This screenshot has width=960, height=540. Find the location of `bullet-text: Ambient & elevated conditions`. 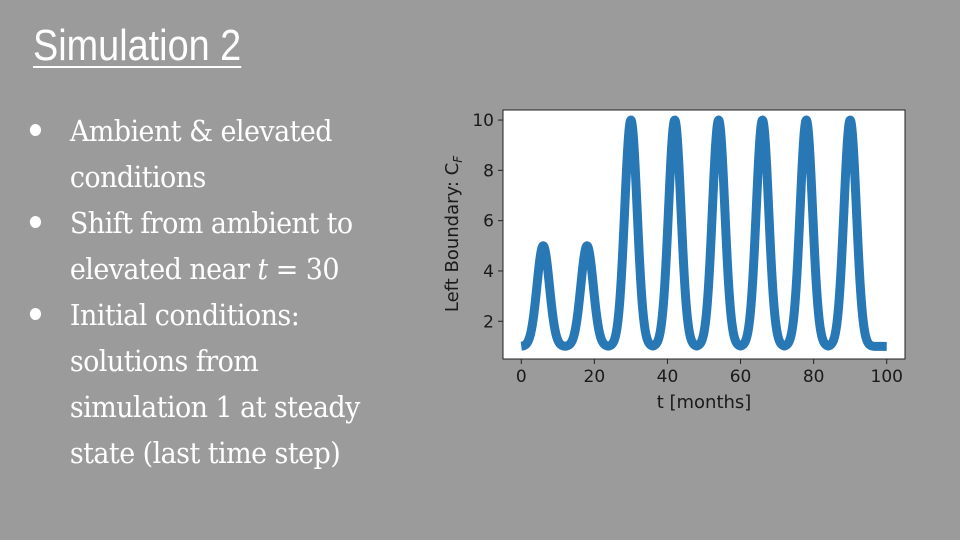

bullet-text: Ambient & elevated conditions is located at coordinates (201, 154).